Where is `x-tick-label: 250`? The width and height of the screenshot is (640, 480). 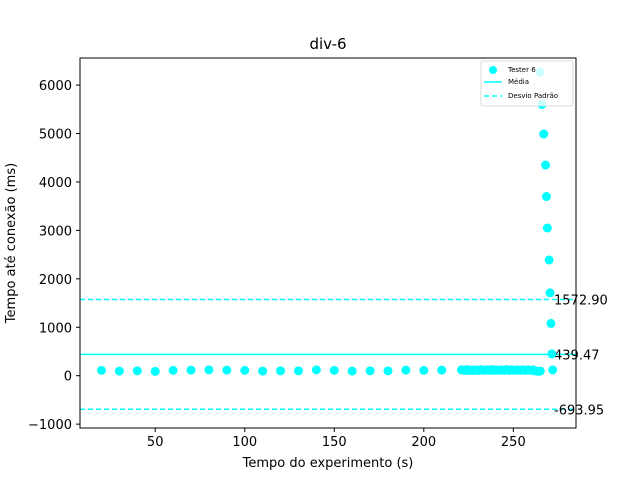 x-tick-label: 250 is located at coordinates (513, 442).